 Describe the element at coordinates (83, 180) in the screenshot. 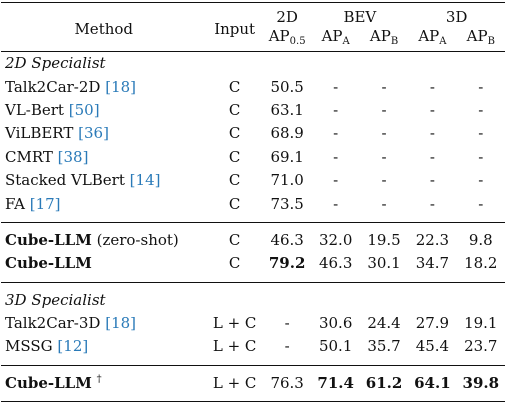

I see `method-cell: Stacked VLBert [14]` at that location.